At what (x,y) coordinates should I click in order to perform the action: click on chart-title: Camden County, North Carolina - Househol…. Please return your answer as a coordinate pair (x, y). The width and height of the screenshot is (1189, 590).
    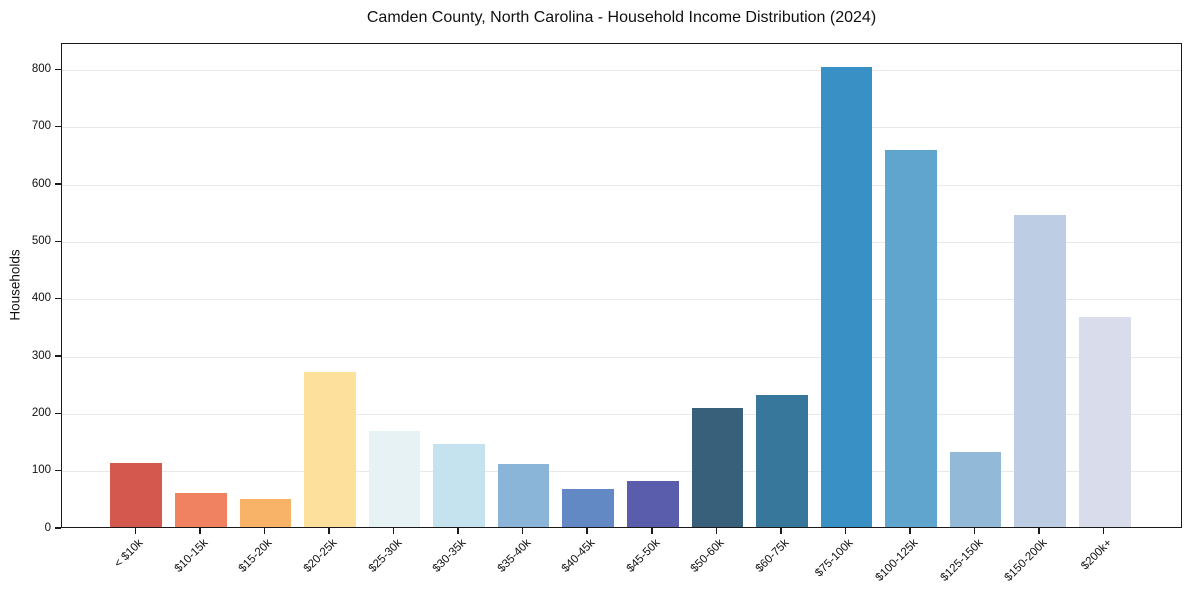
    Looking at the image, I should click on (621, 17).